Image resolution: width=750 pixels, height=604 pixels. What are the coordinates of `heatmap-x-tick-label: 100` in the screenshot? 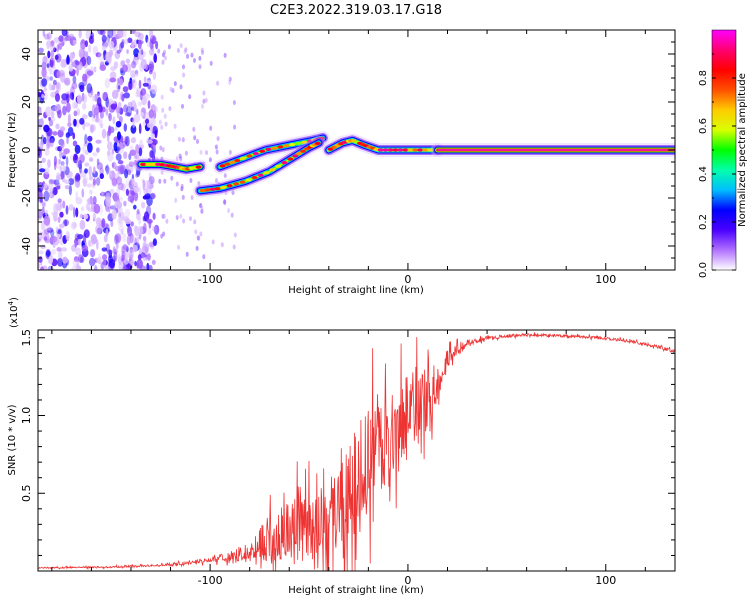 It's located at (605, 279).